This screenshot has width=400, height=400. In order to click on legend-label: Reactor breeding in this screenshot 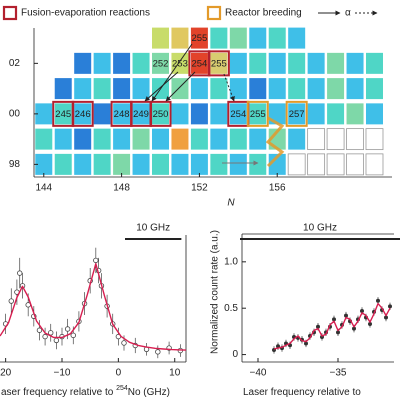, I will do `click(263, 13)`.